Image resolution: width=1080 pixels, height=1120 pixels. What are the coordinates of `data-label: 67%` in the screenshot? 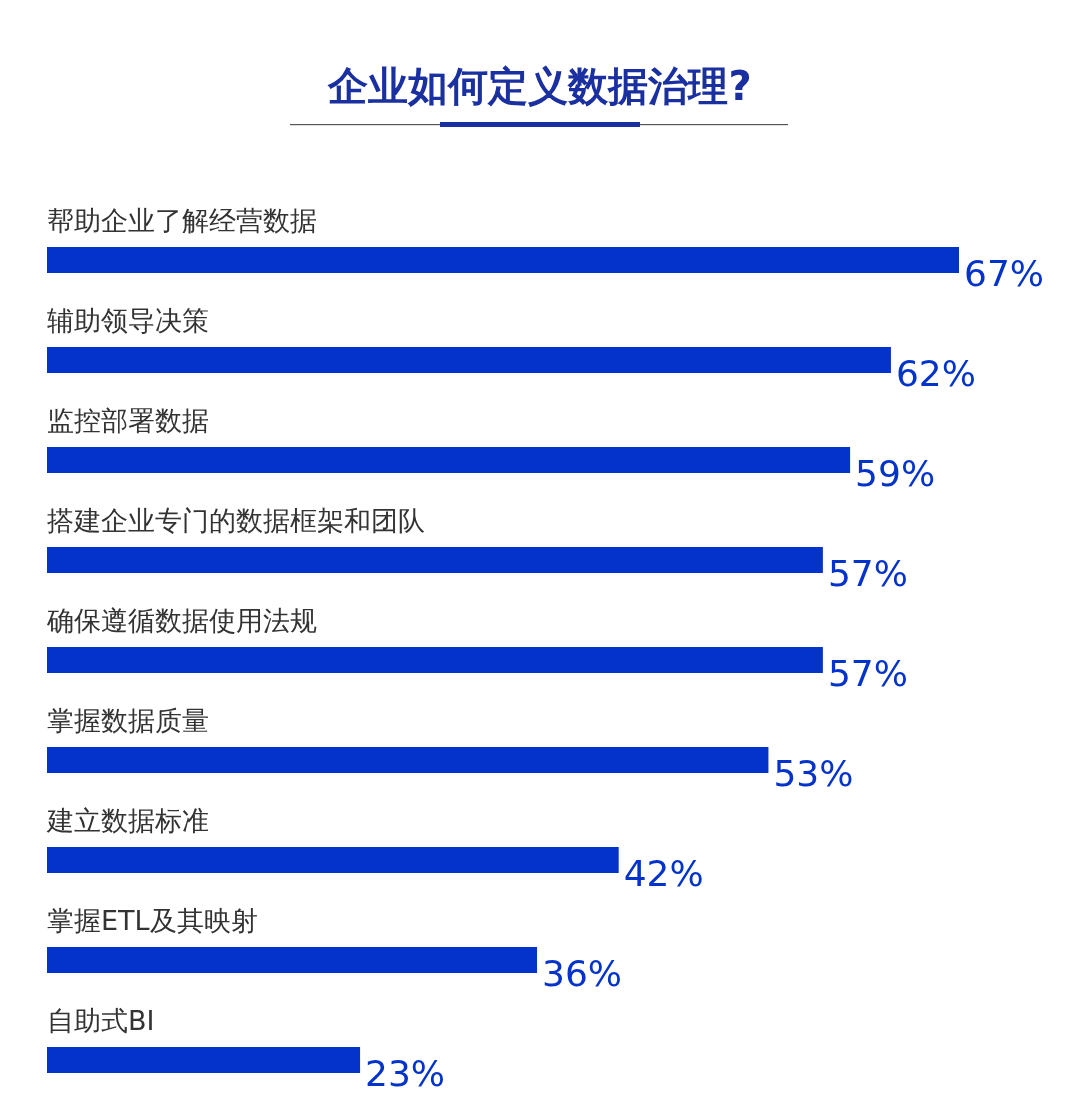 It's located at (1004, 273).